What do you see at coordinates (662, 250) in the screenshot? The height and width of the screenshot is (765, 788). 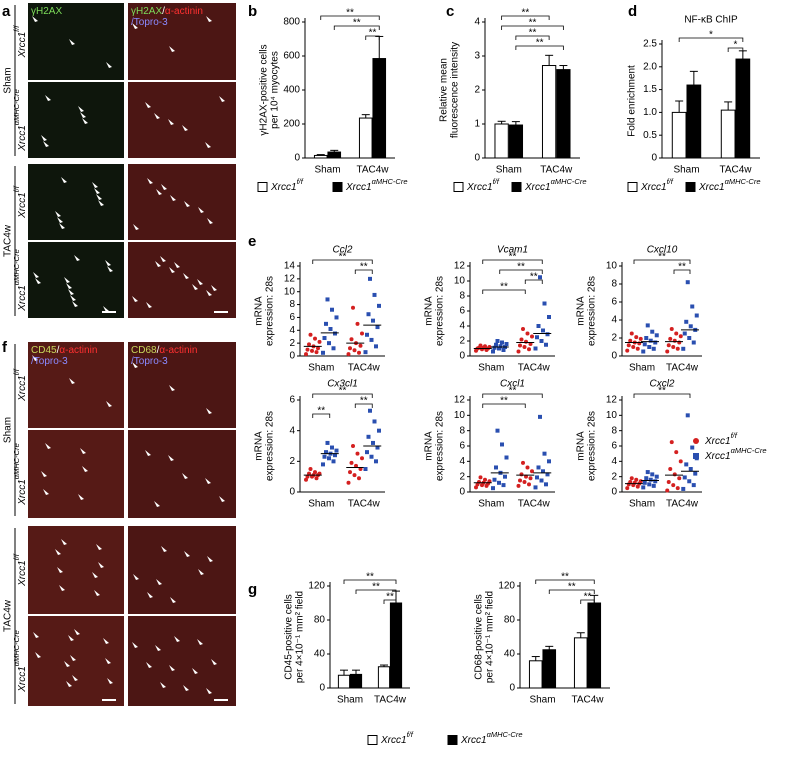 I see `chart-title: Cxcl10` at bounding box center [662, 250].